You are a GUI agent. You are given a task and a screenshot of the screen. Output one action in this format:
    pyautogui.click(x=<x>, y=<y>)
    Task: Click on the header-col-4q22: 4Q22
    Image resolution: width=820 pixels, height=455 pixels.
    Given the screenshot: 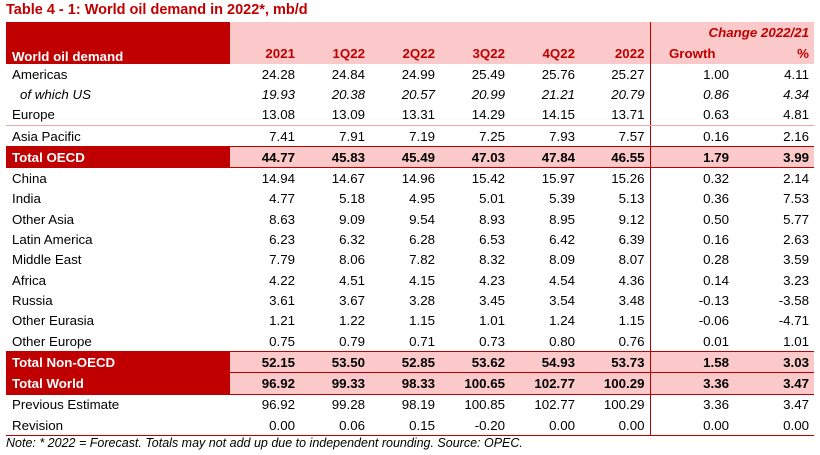 What is the action you would take?
    pyautogui.click(x=545, y=53)
    